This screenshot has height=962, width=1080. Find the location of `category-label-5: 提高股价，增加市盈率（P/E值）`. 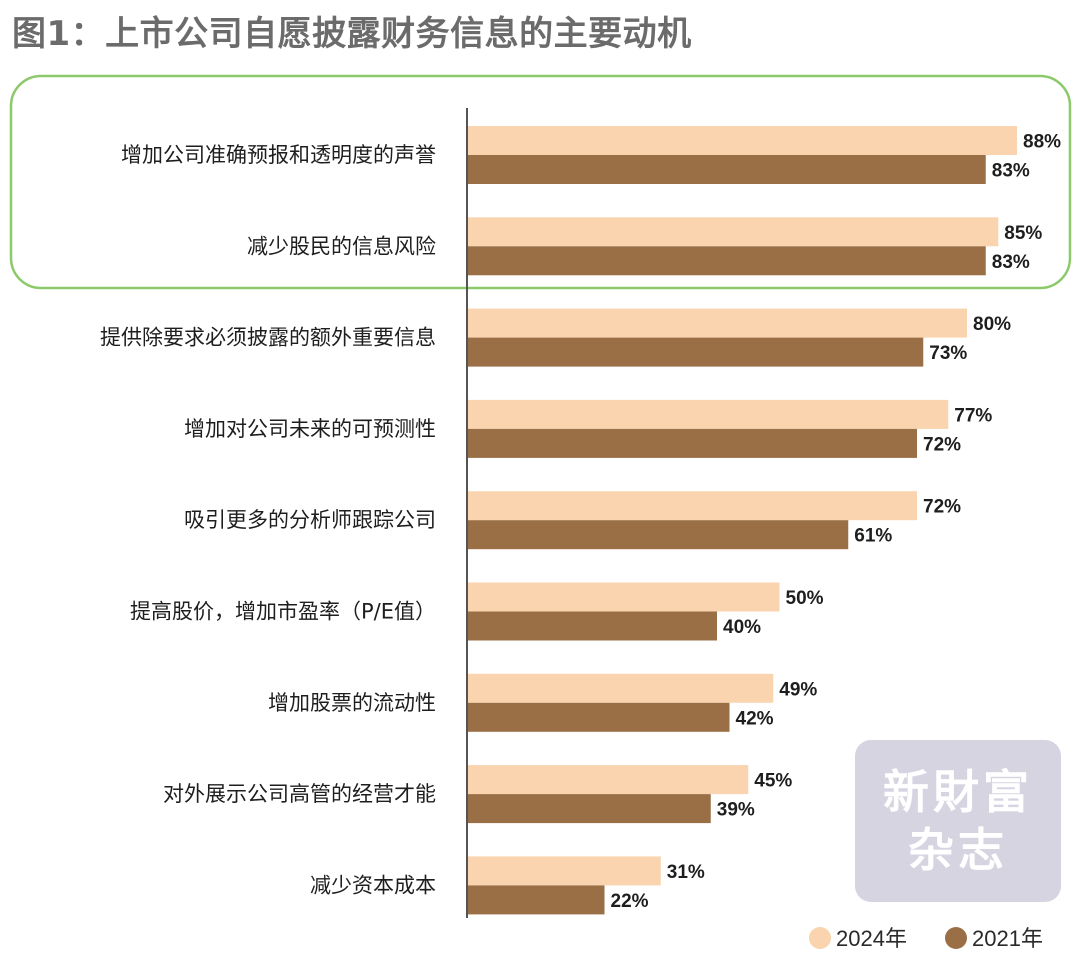

category-label-5: 提高股价，增加市盈率（P/E值） is located at coordinates (283, 612).